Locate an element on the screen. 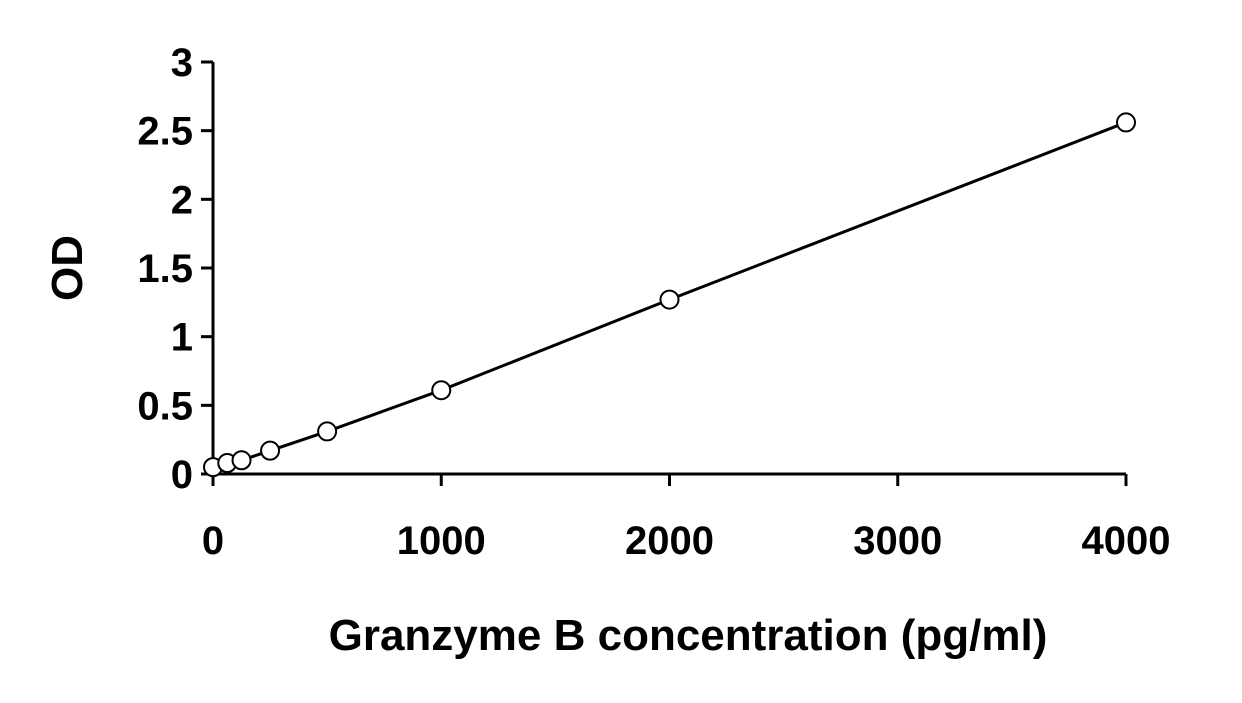 The height and width of the screenshot is (703, 1242). x-axis: 0 1000 2000 3000 4000 is located at coordinates (686, 517).